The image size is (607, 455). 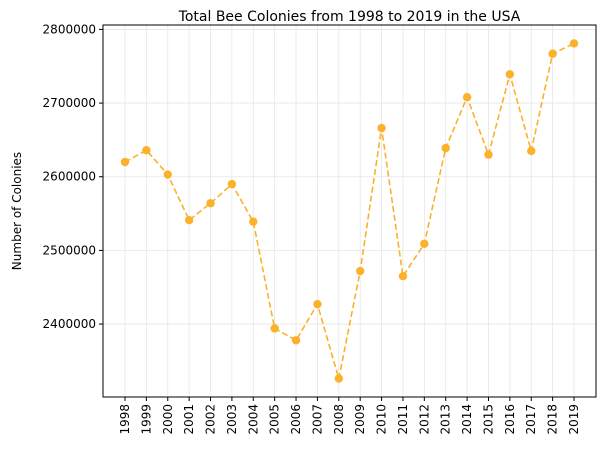 What do you see at coordinates (69, 324) in the screenshot?
I see `y-tick-label: 2400000` at bounding box center [69, 324].